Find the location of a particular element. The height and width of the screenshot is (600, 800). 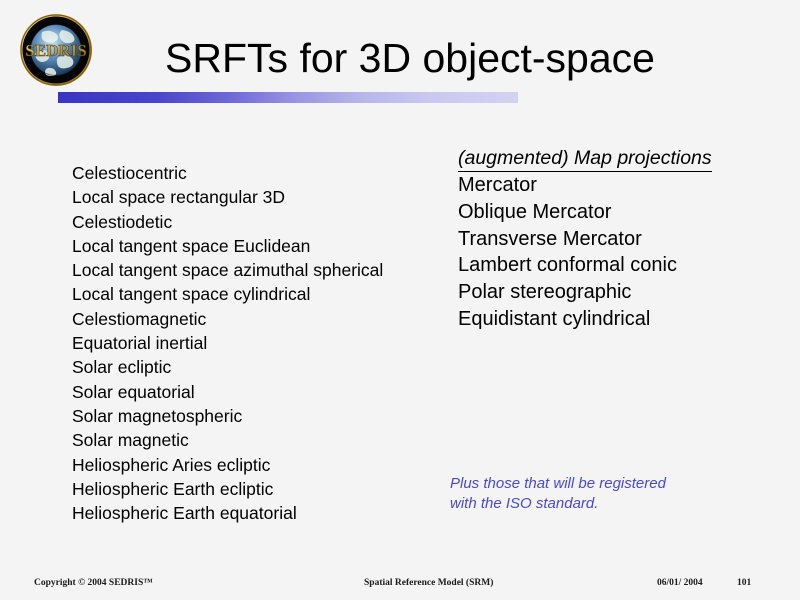

list-item: Lambert conformal conic is located at coordinates (567, 265).